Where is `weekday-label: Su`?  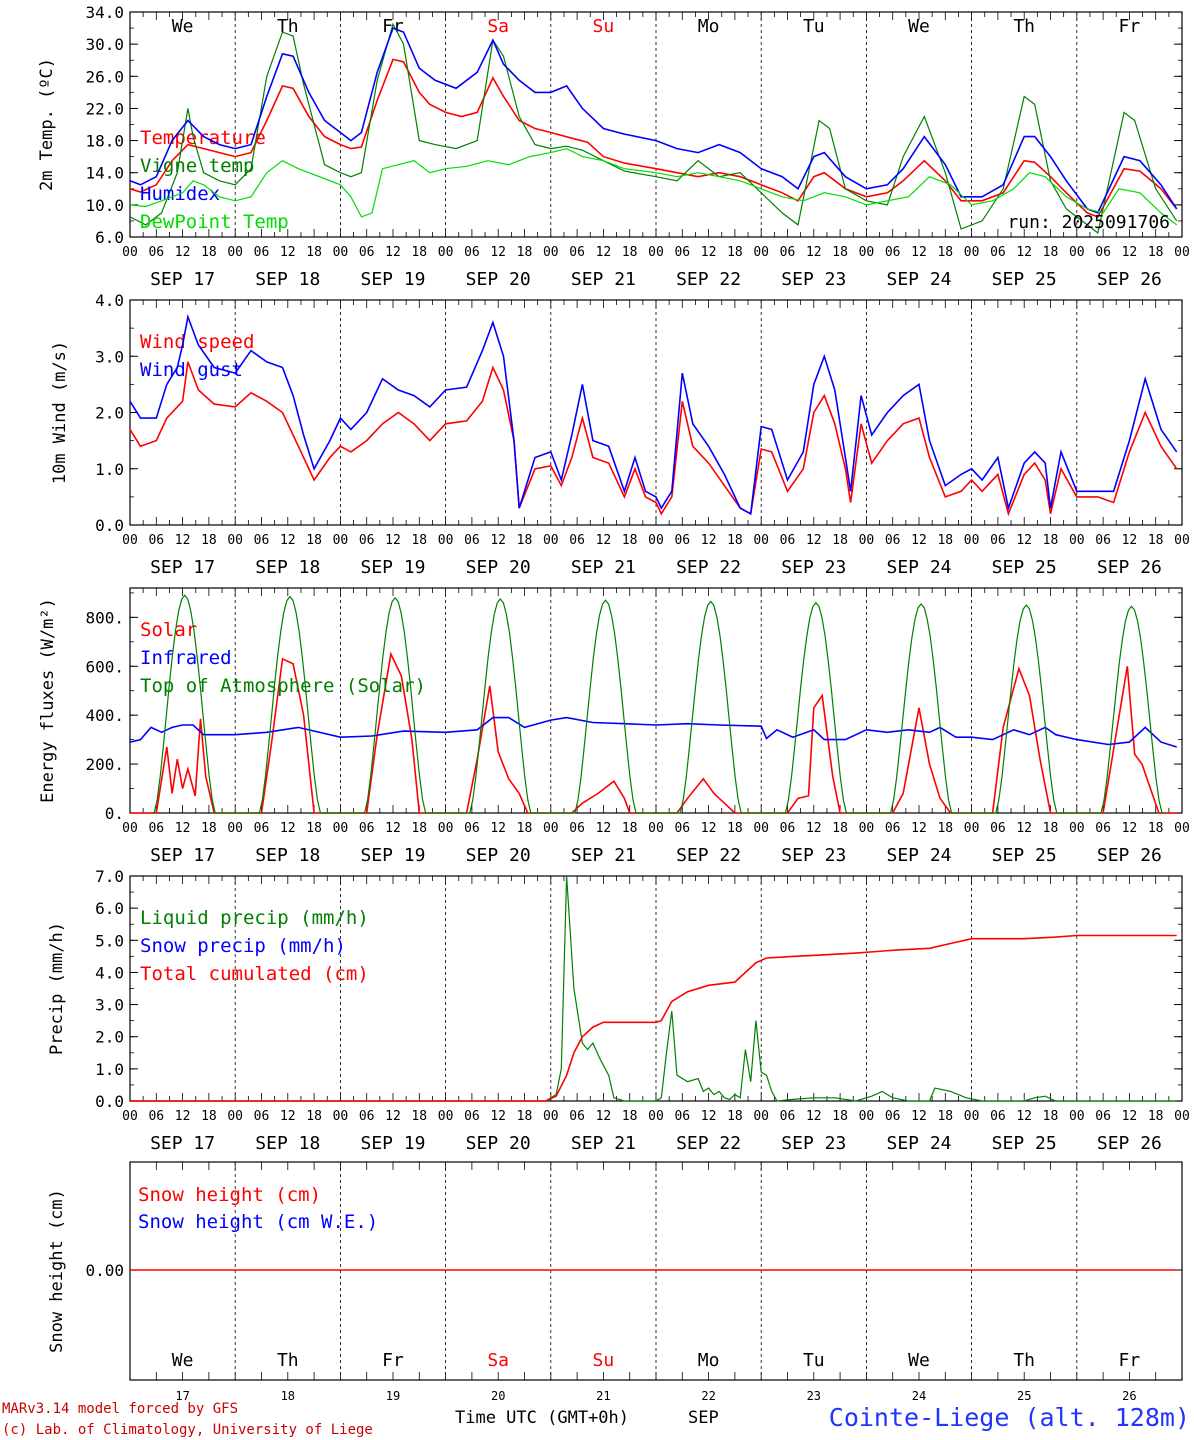 weekday-label: Su is located at coordinates (604, 26).